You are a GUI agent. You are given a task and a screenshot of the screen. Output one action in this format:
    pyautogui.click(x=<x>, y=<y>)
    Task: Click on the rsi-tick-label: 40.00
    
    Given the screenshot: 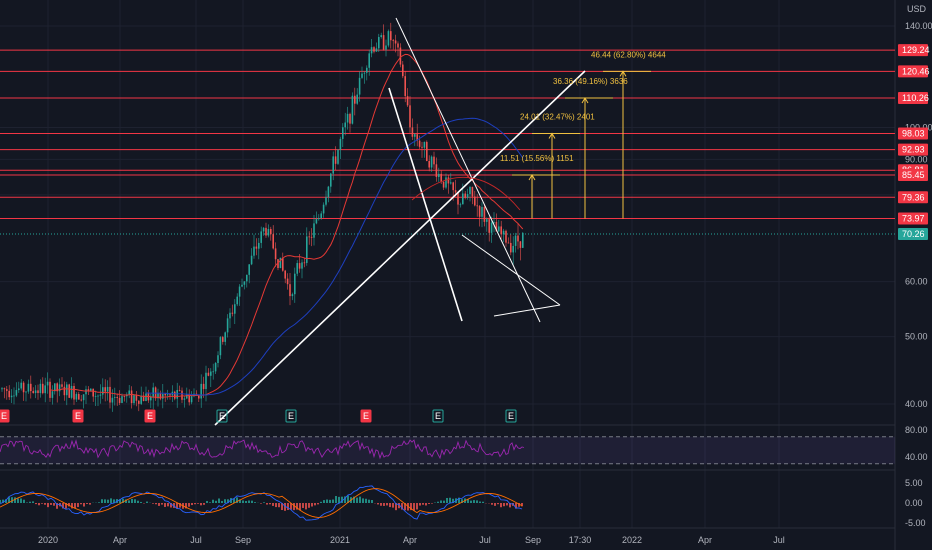 What is the action you would take?
    pyautogui.click(x=916, y=457)
    